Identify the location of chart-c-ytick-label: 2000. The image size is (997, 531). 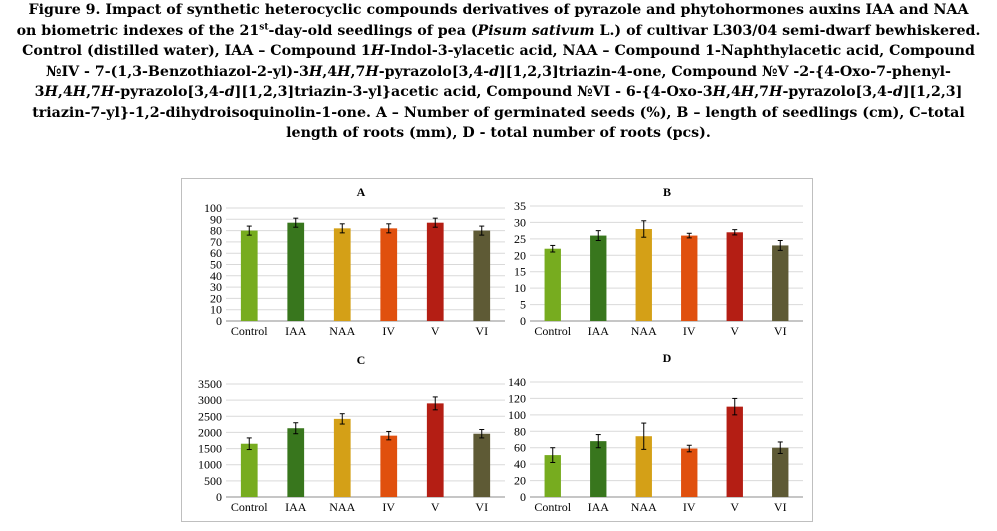
(210, 432).